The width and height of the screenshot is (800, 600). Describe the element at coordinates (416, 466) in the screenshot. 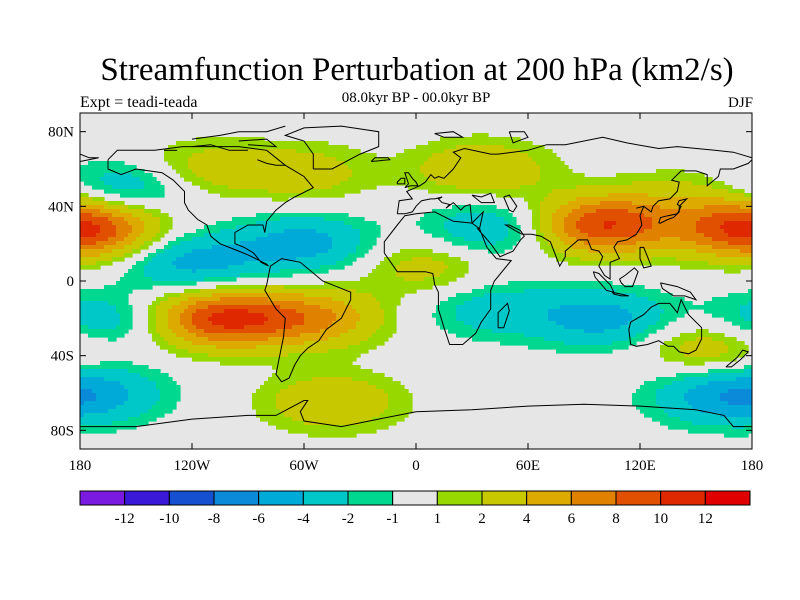

I see `lon-tick-label: 0` at that location.